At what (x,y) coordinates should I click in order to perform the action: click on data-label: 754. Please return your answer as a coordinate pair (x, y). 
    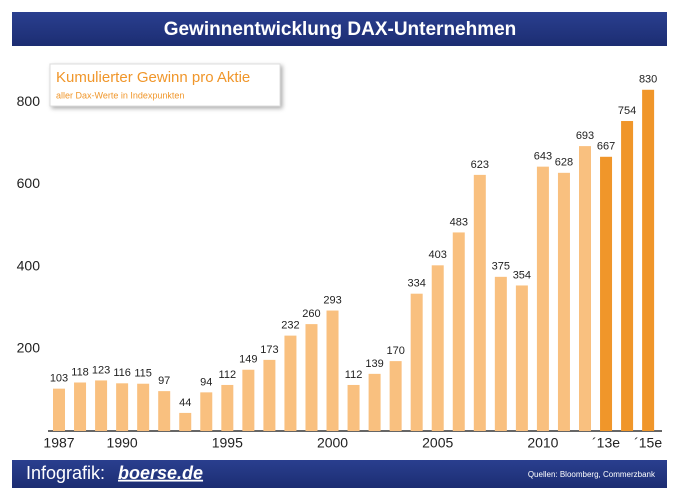
    Looking at the image, I should click on (627, 111).